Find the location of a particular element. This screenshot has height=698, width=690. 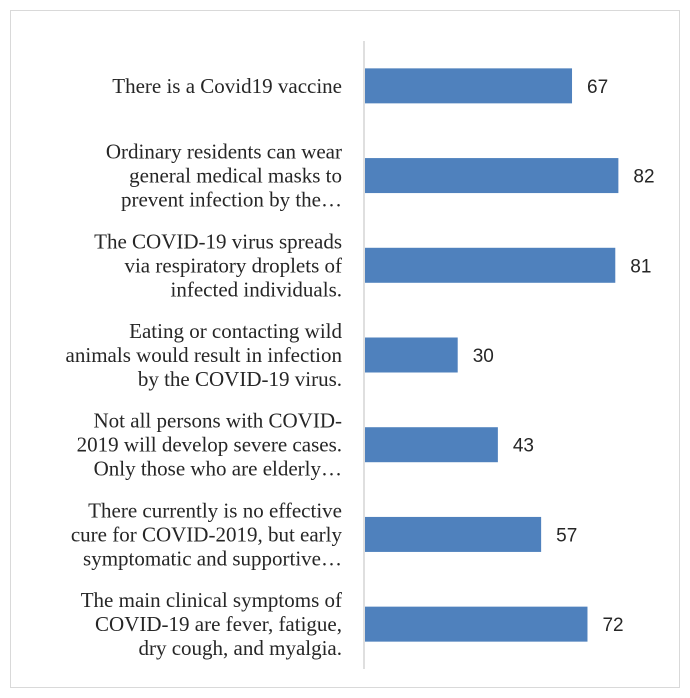

category-label-5-line-2: 2019 will develop severe cases. is located at coordinates (209, 445).